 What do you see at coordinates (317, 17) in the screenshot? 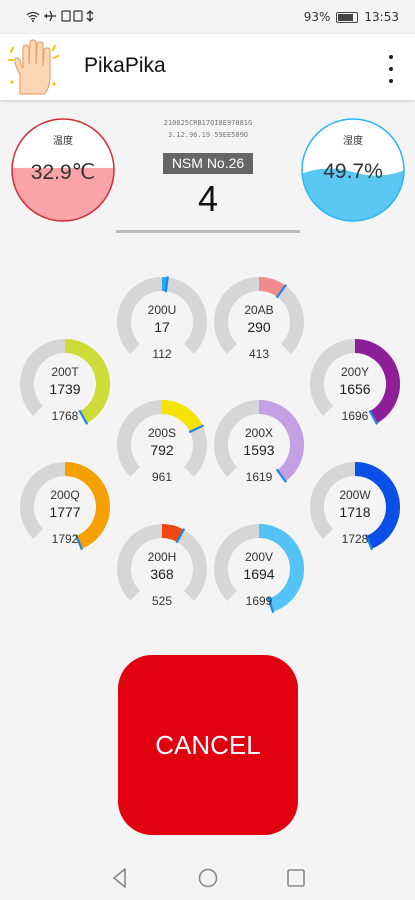
I see `battery-percent: 93%` at bounding box center [317, 17].